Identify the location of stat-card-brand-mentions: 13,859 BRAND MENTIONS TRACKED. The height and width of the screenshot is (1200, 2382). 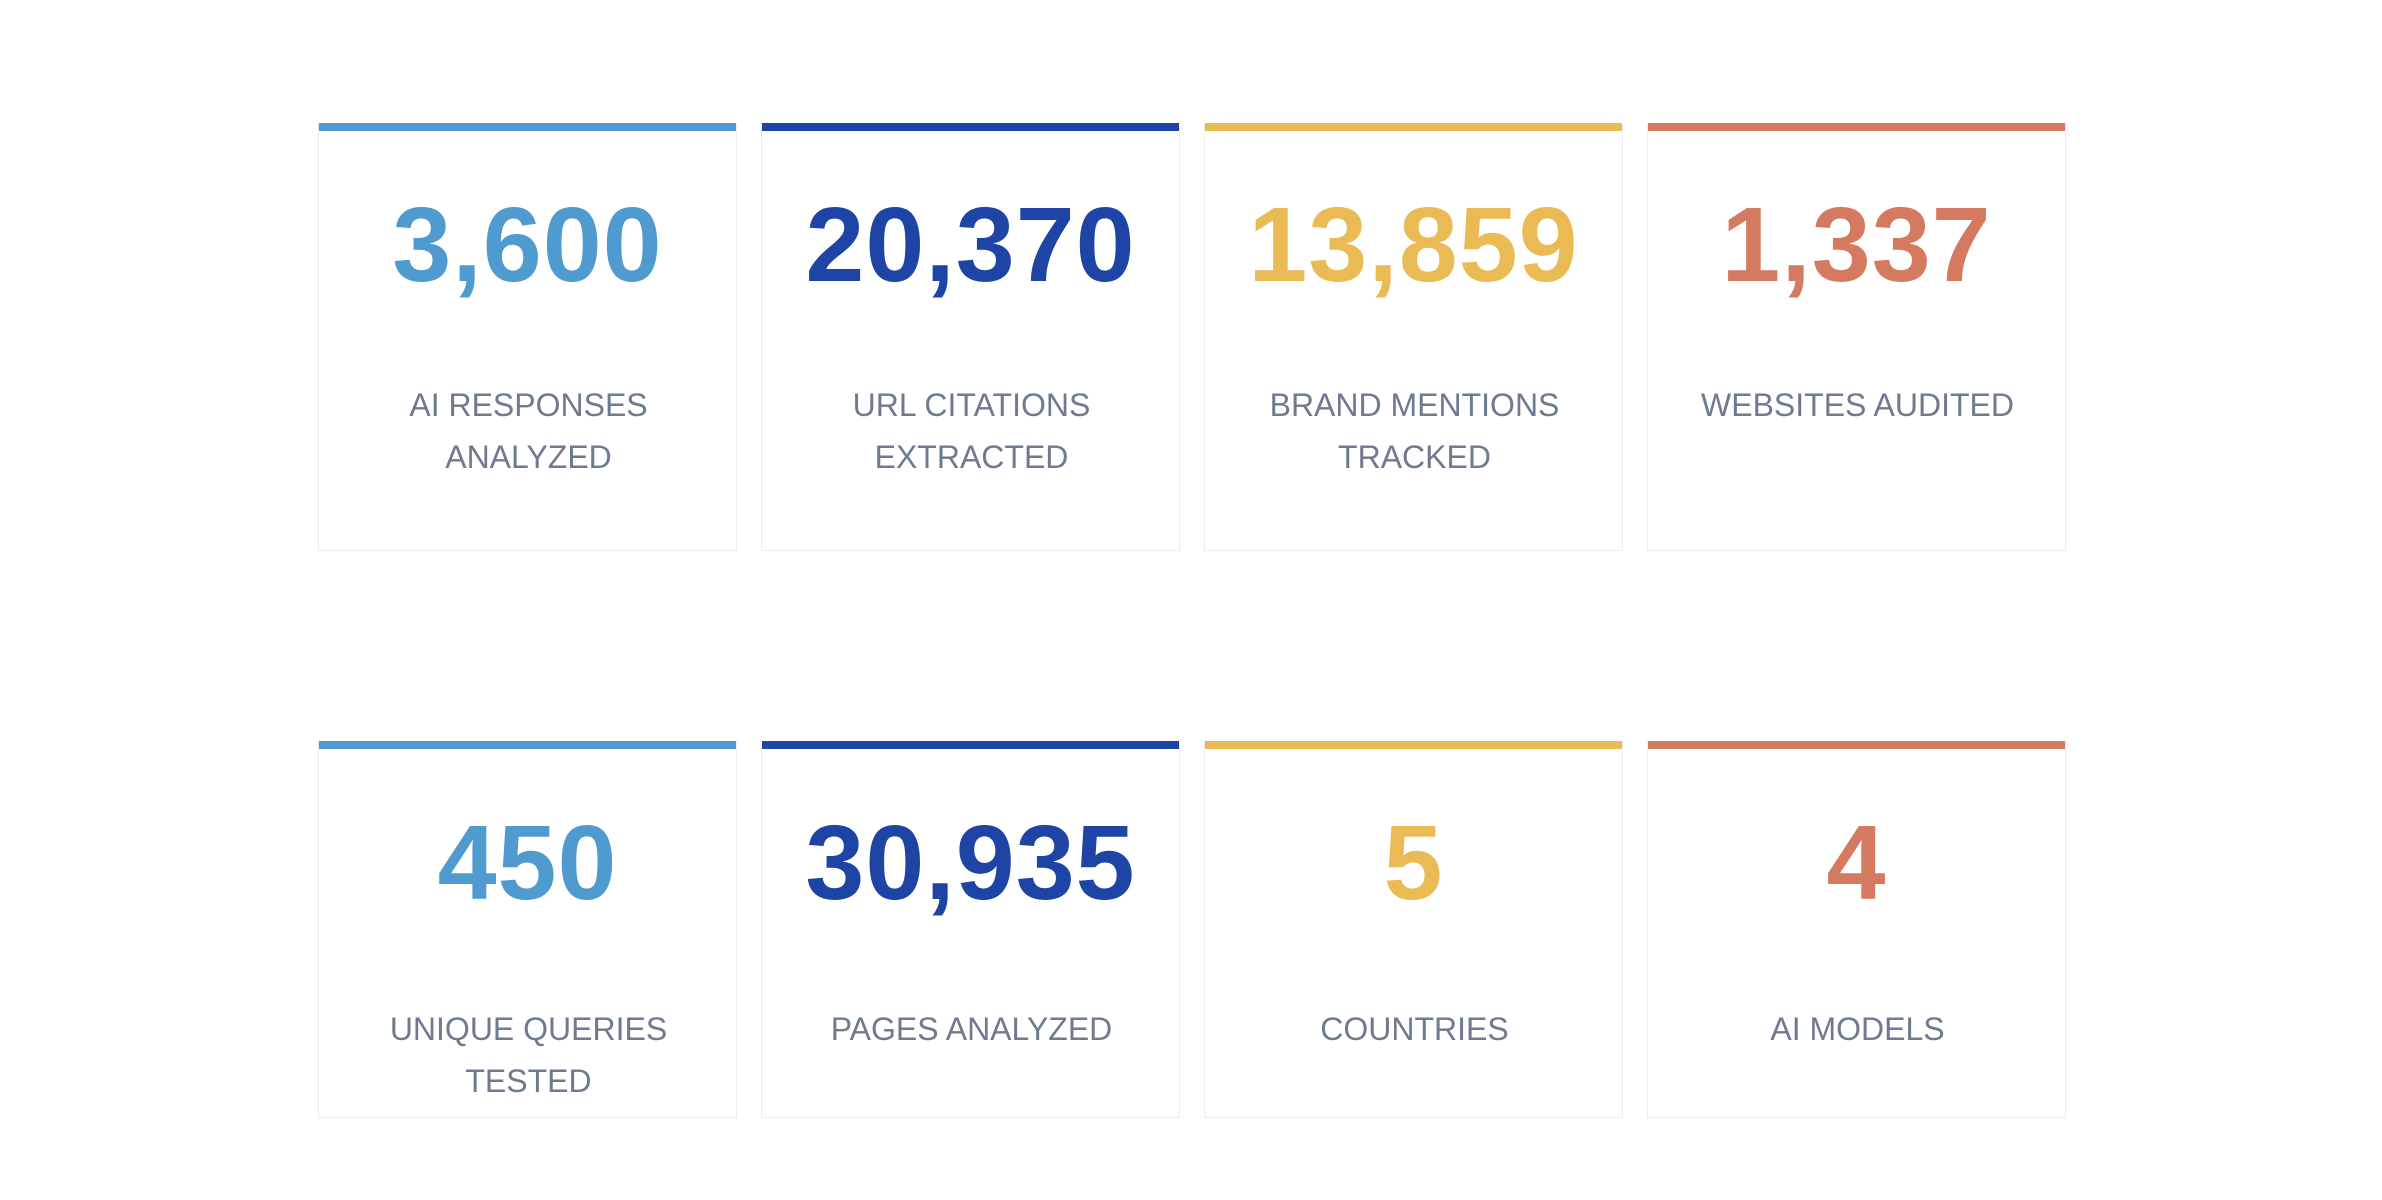
(1413, 337).